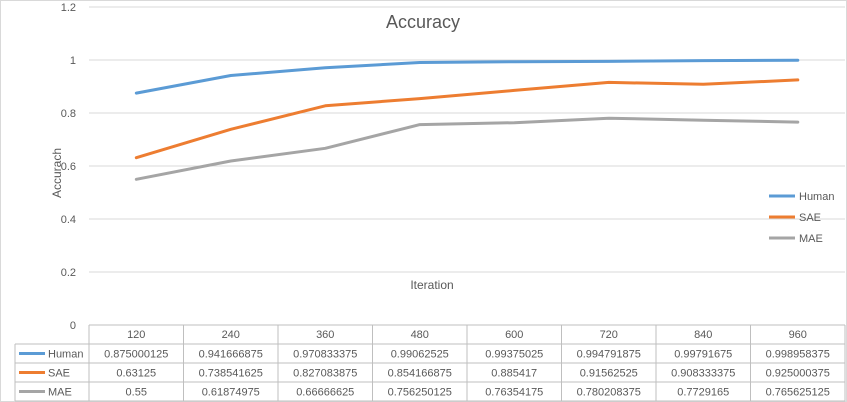 The width and height of the screenshot is (847, 402). Describe the element at coordinates (60, 393) in the screenshot. I see `table-row-label: MAE` at that location.